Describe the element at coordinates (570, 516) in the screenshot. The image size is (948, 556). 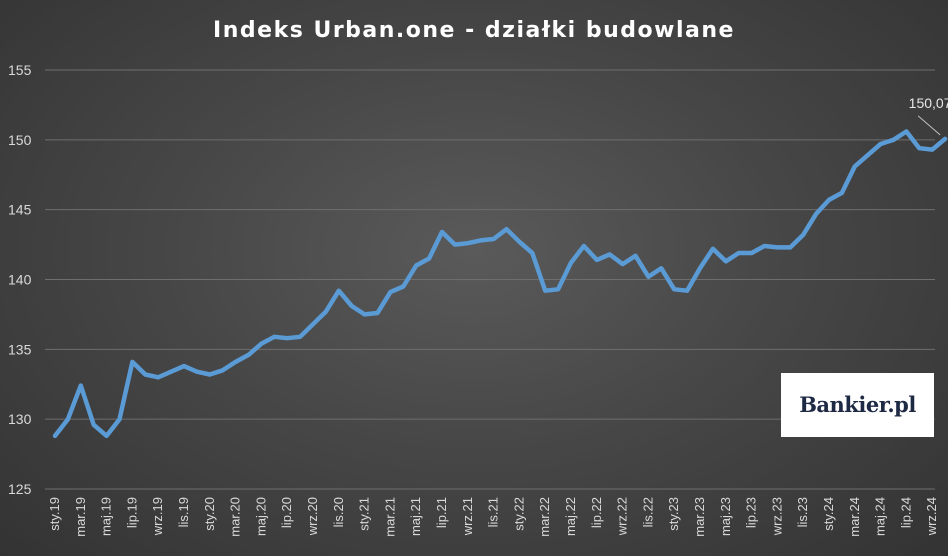
I see `x-tick-label: maj.22` at that location.